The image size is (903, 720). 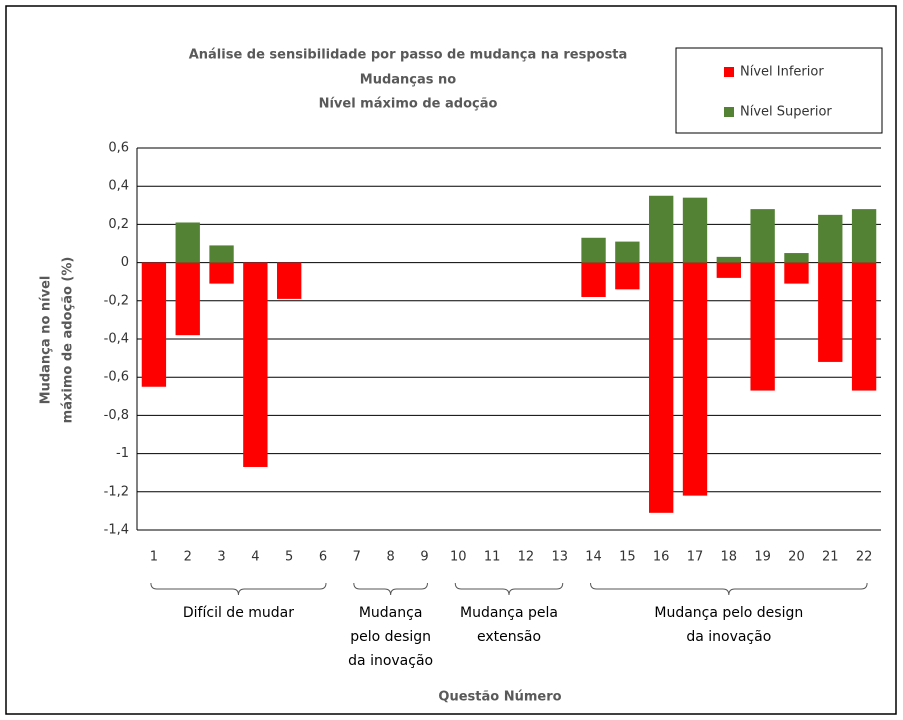 What do you see at coordinates (357, 557) in the screenshot?
I see `x-tick-label: 7` at bounding box center [357, 557].